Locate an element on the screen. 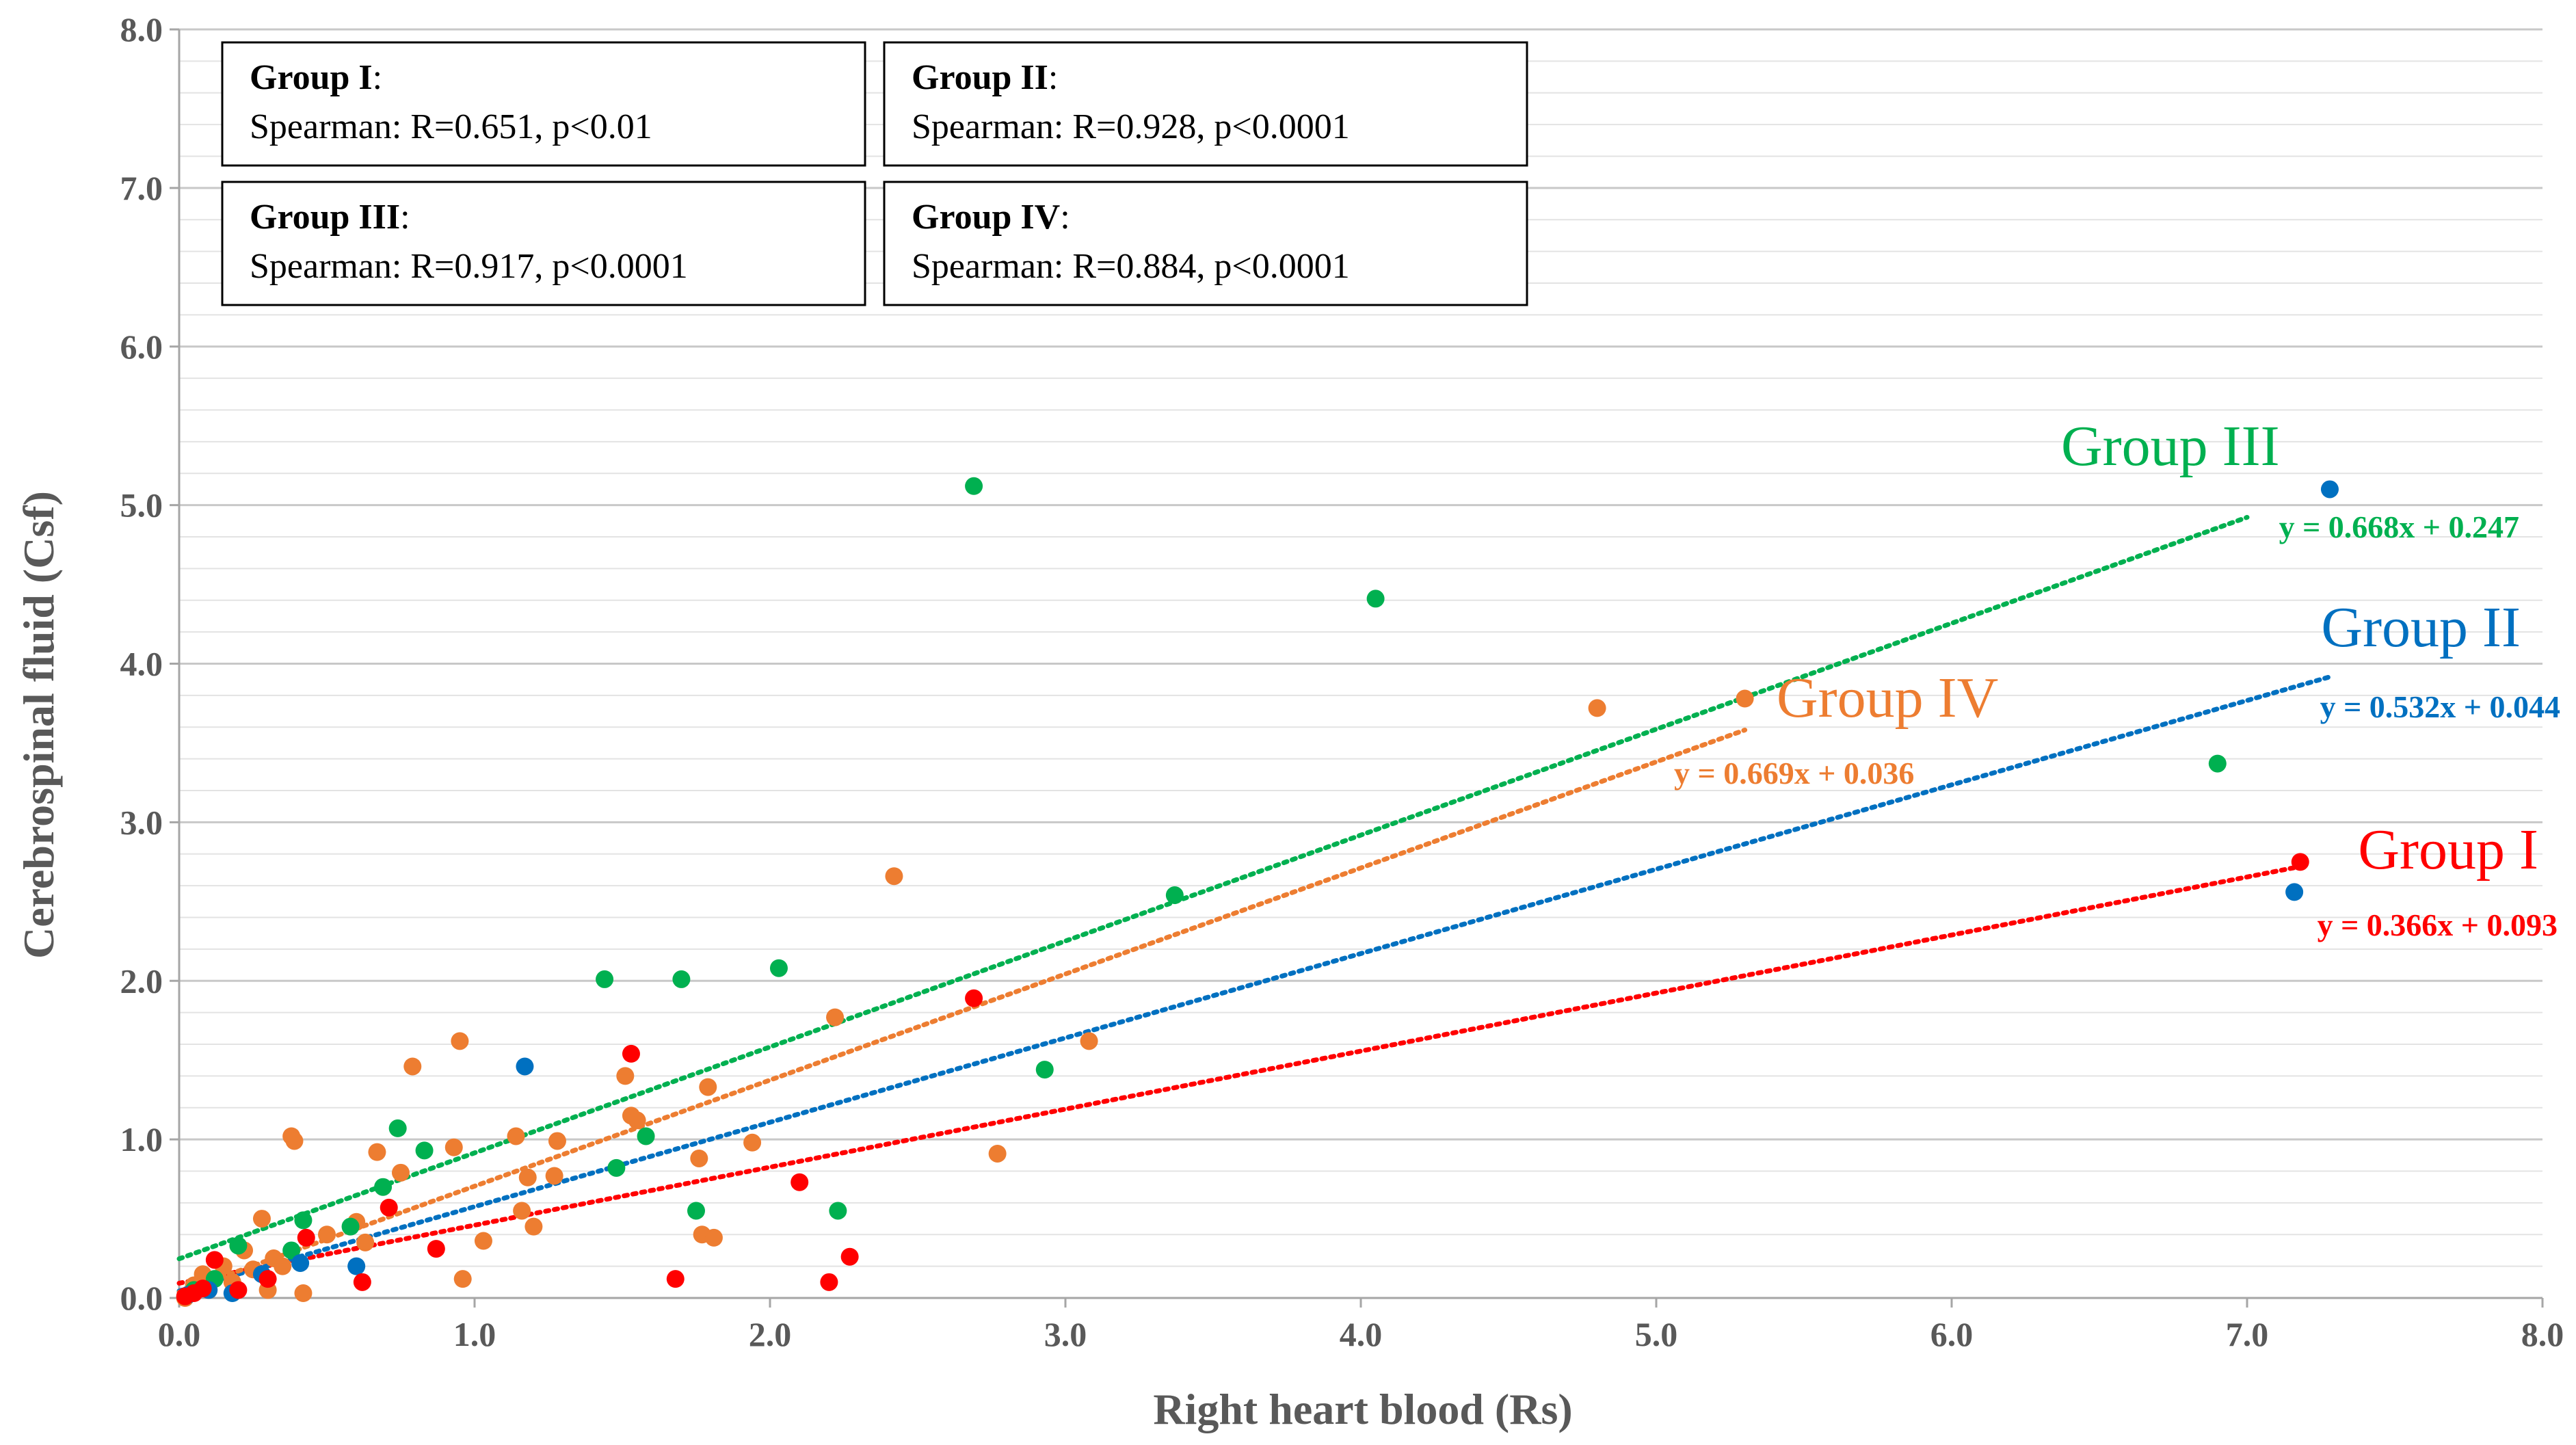 Image resolution: width=2576 pixels, height=1445 pixels. y-tick-label: 0.0 is located at coordinates (141, 1298).